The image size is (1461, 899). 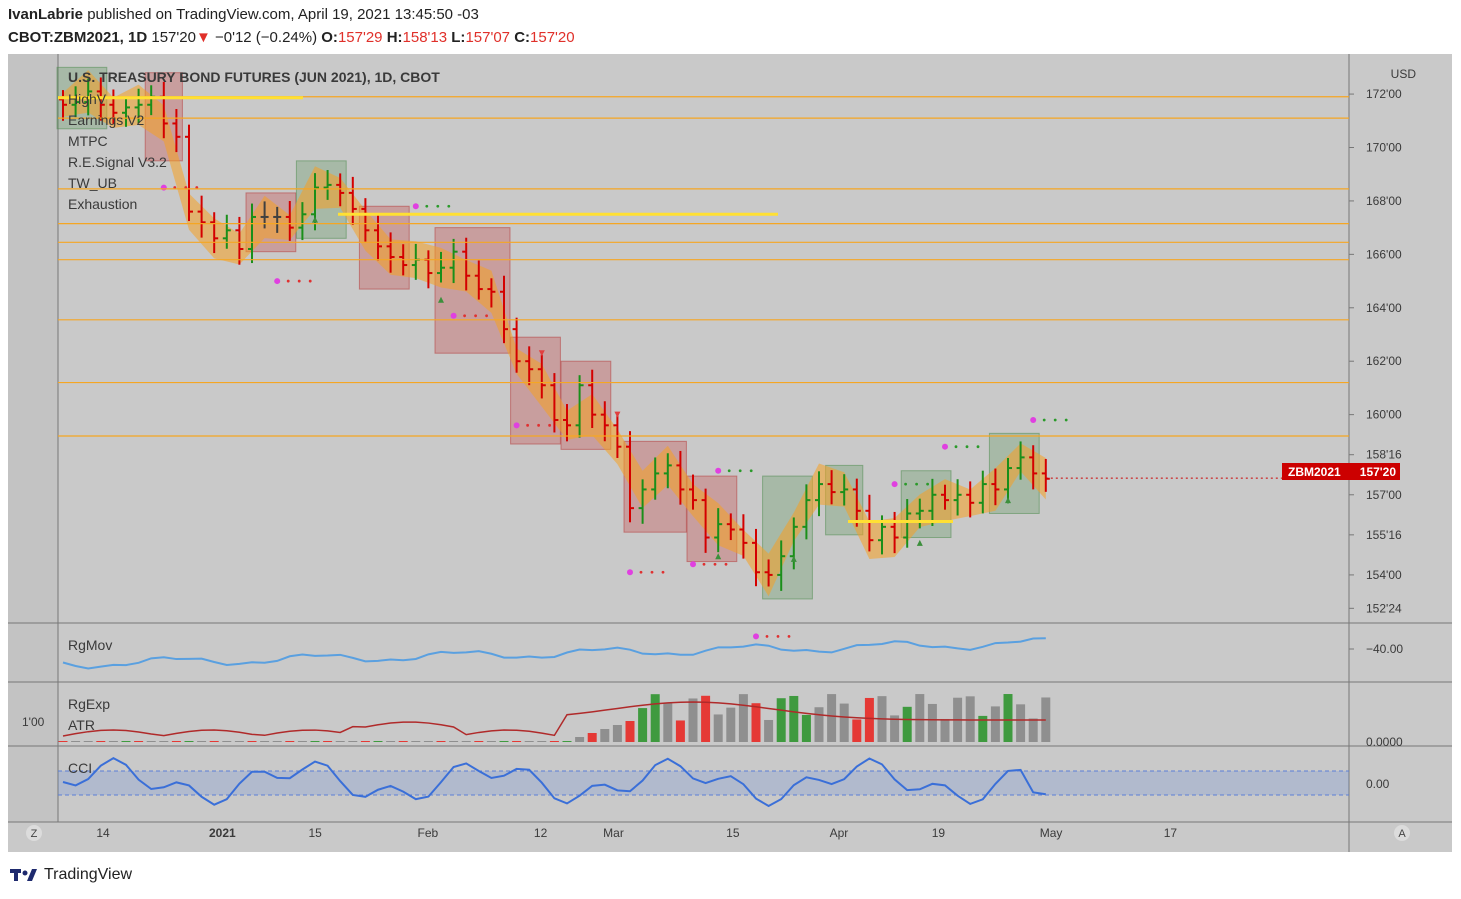 What do you see at coordinates (90, 645) in the screenshot?
I see `rgmov-label: RgMov` at bounding box center [90, 645].